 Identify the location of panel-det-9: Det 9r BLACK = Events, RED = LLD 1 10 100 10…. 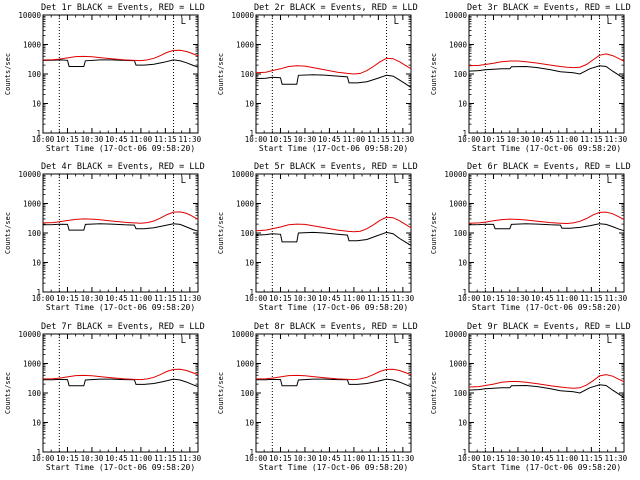
(530, 397).